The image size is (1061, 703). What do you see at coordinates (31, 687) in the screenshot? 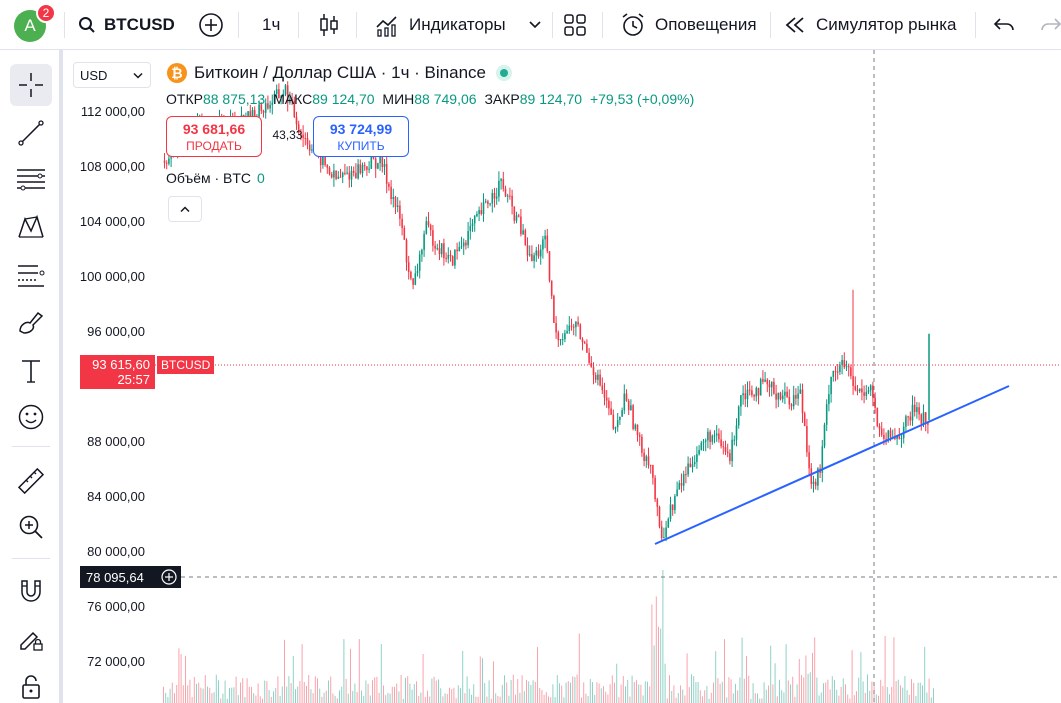
I see `lock-icon` at bounding box center [31, 687].